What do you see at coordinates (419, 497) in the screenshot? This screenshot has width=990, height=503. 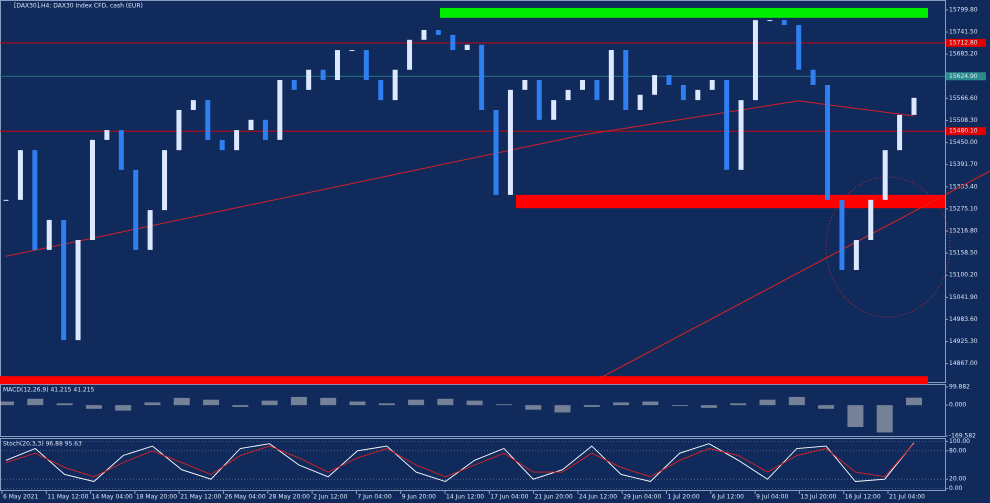 I see `x-tick-label: 9 Jun 20:00` at bounding box center [419, 497].